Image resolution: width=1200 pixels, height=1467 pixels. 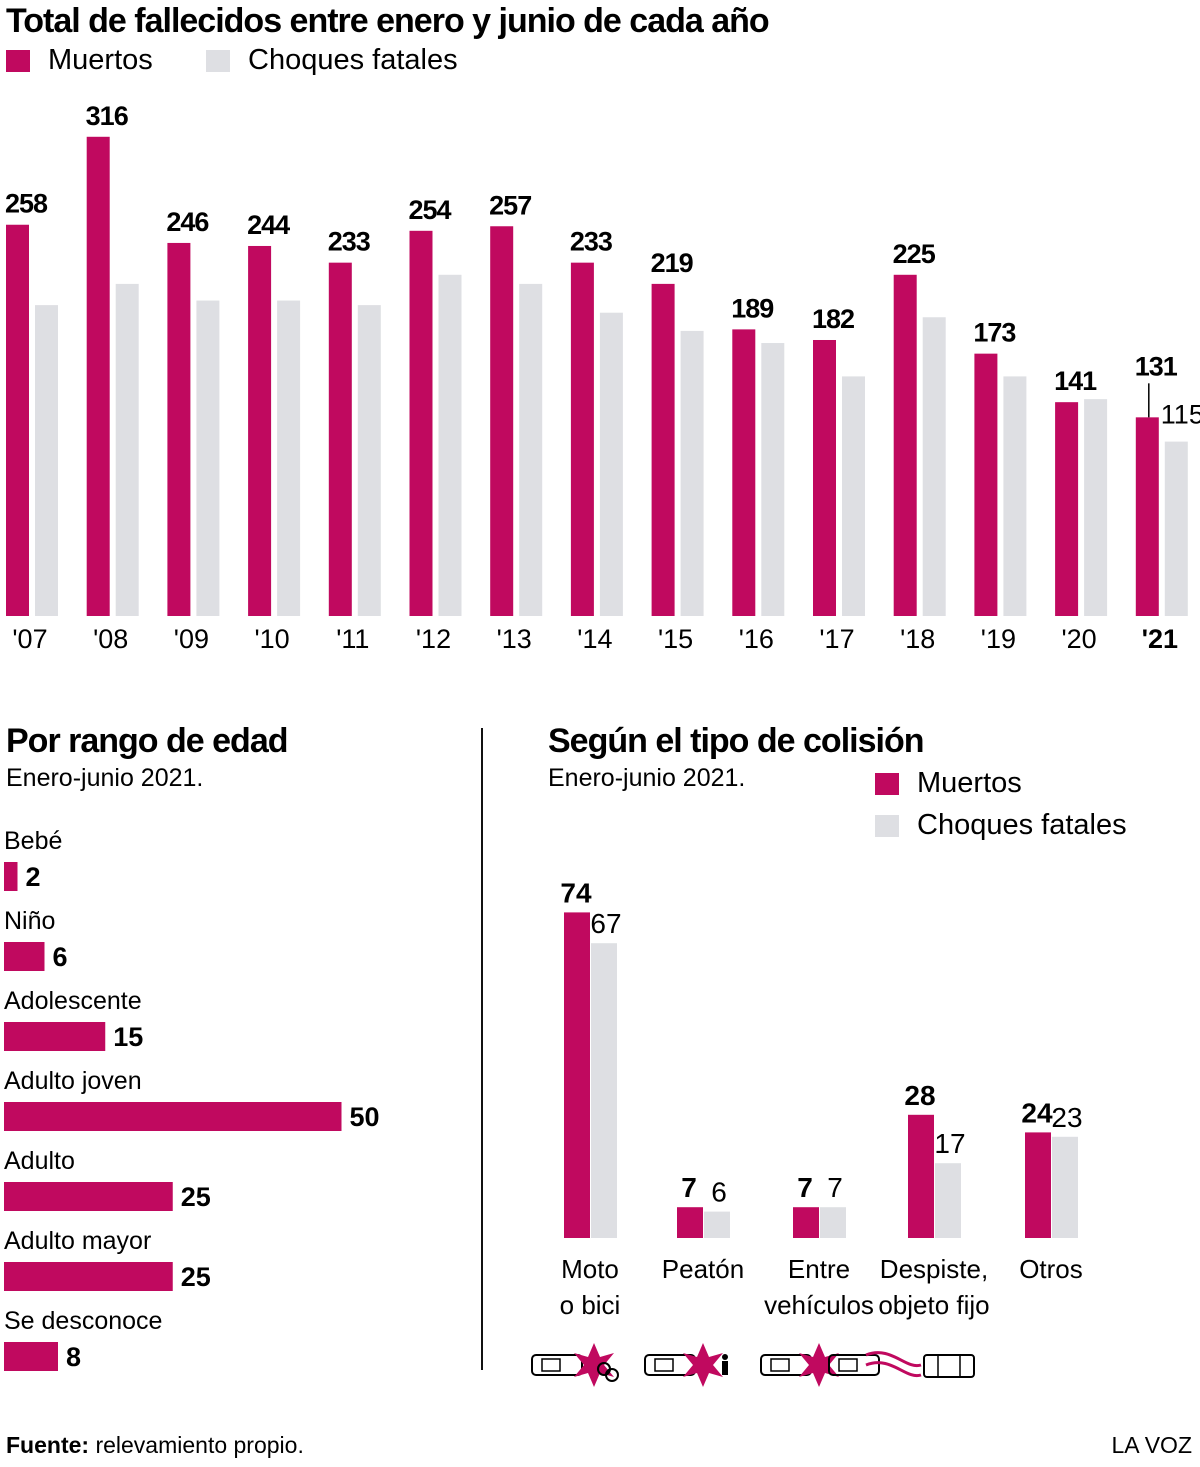 I want to click on value-label-muertos: 141, so click(x=1075, y=381).